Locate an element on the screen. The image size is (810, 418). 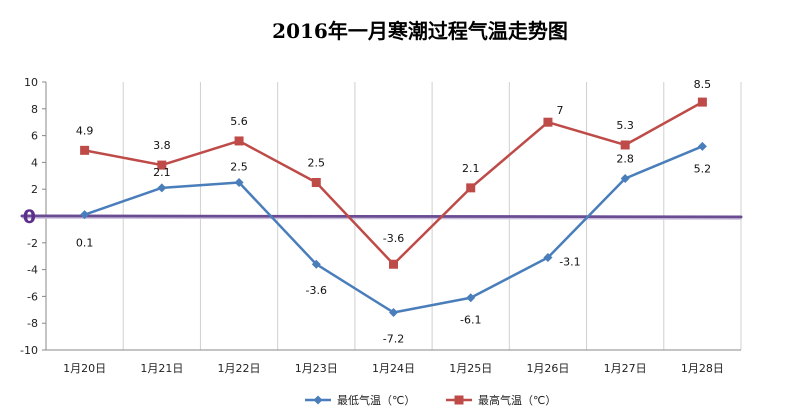
y-tick-label: -6 is located at coordinates (32, 296).